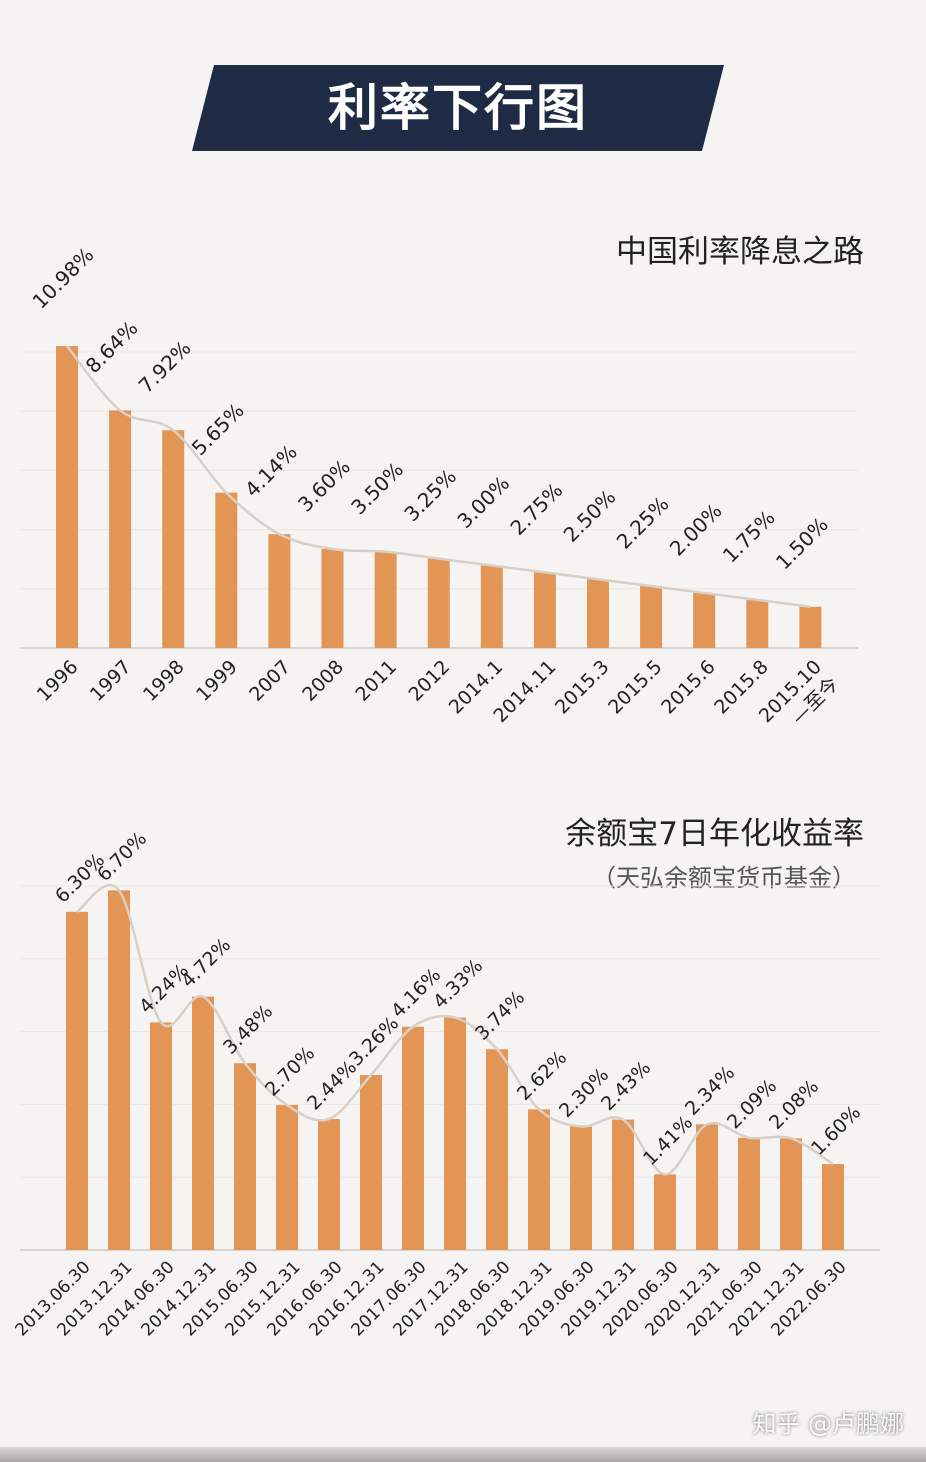  What do you see at coordinates (724, 878) in the screenshot?
I see `chart2-subtitle: （天弘余额宝货币基金）` at bounding box center [724, 878].